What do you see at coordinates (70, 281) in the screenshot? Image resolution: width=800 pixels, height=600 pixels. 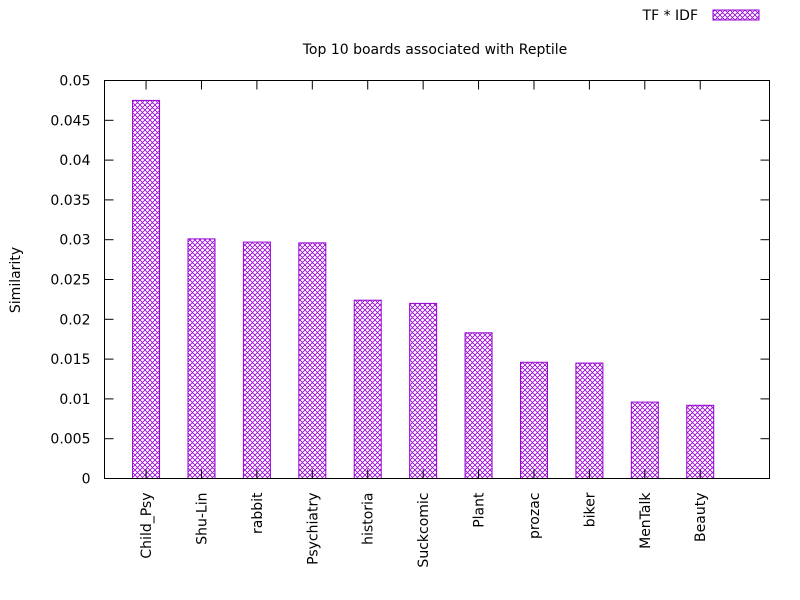 I see `y-tick-label: 0.025` at bounding box center [70, 281].